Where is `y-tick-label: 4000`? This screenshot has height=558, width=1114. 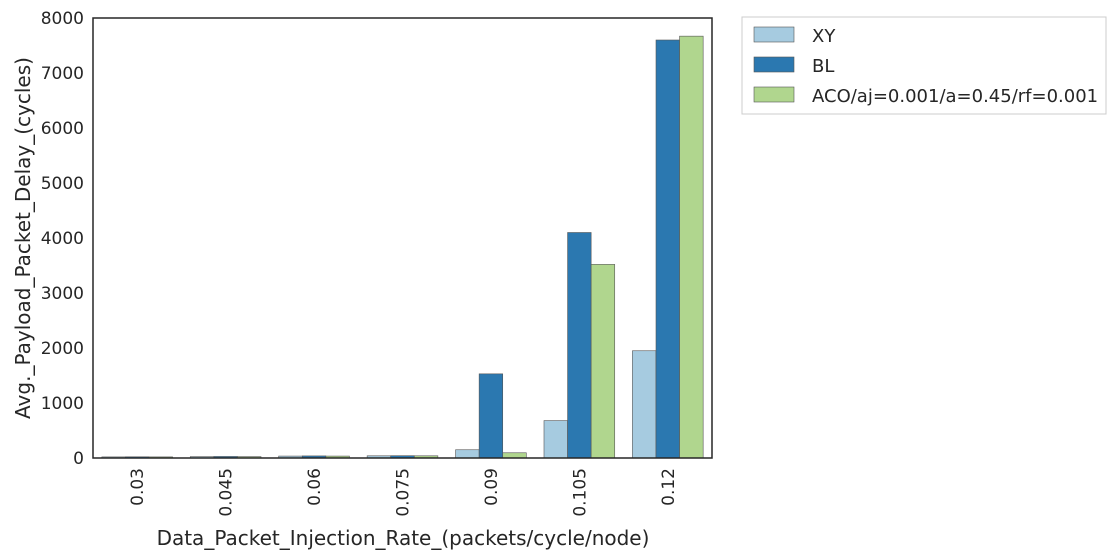
y-tick-label: 4000 is located at coordinates (62, 239).